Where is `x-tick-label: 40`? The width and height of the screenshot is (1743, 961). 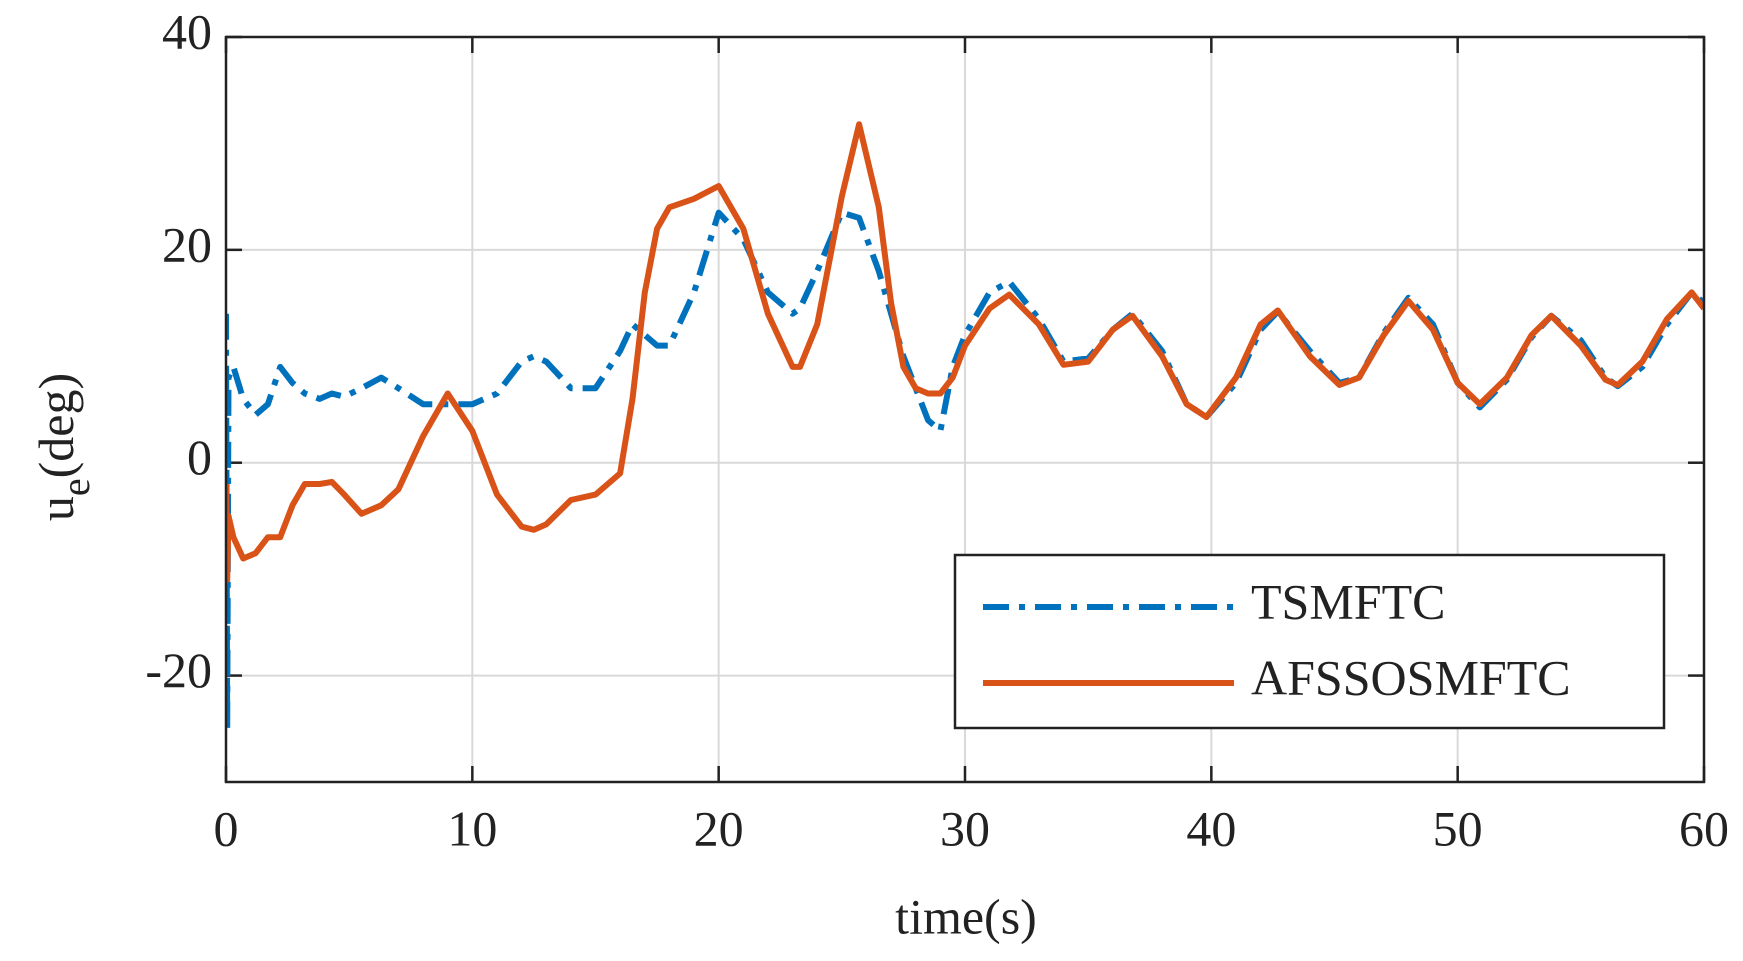
x-tick-label: 40 is located at coordinates (1211, 828).